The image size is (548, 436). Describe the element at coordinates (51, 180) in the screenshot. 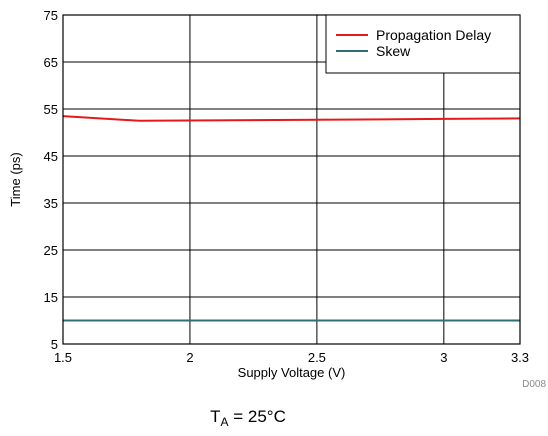

I see `y-tick-labels: 5 15 25 35 45 55 65 75` at that location.